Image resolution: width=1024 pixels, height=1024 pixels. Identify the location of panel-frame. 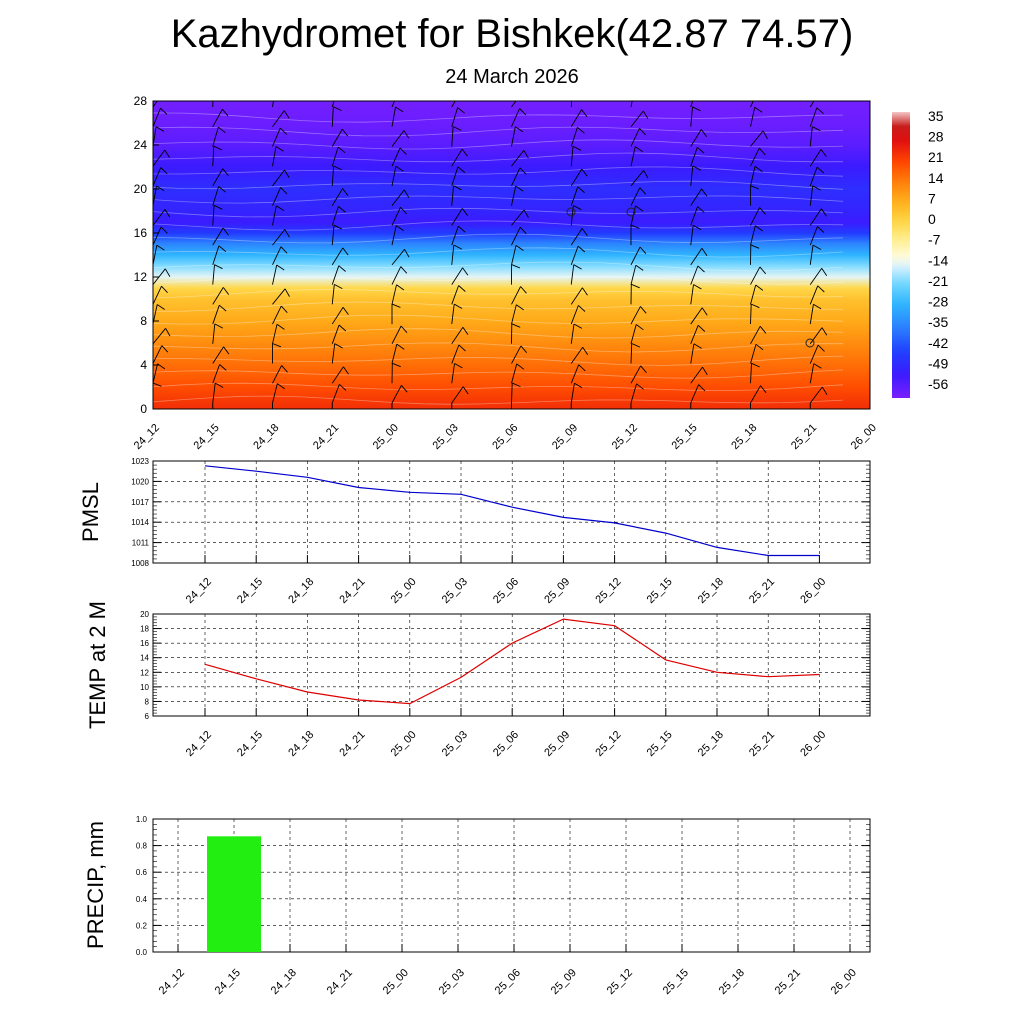
(511, 512).